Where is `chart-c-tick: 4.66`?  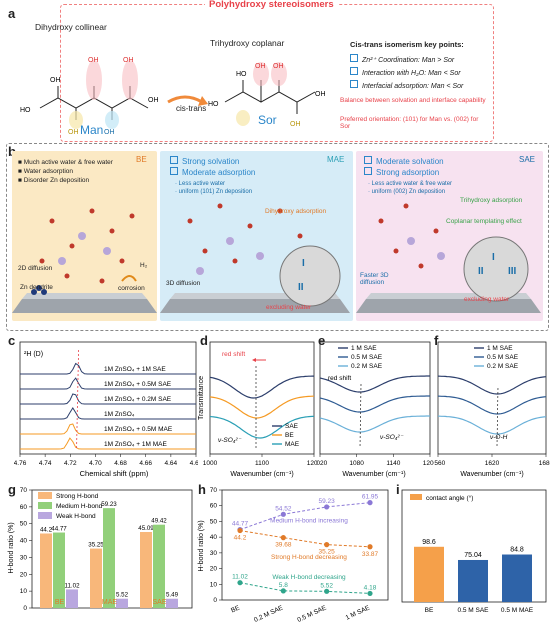 chart-c-tick: 4.66 is located at coordinates (145, 463).